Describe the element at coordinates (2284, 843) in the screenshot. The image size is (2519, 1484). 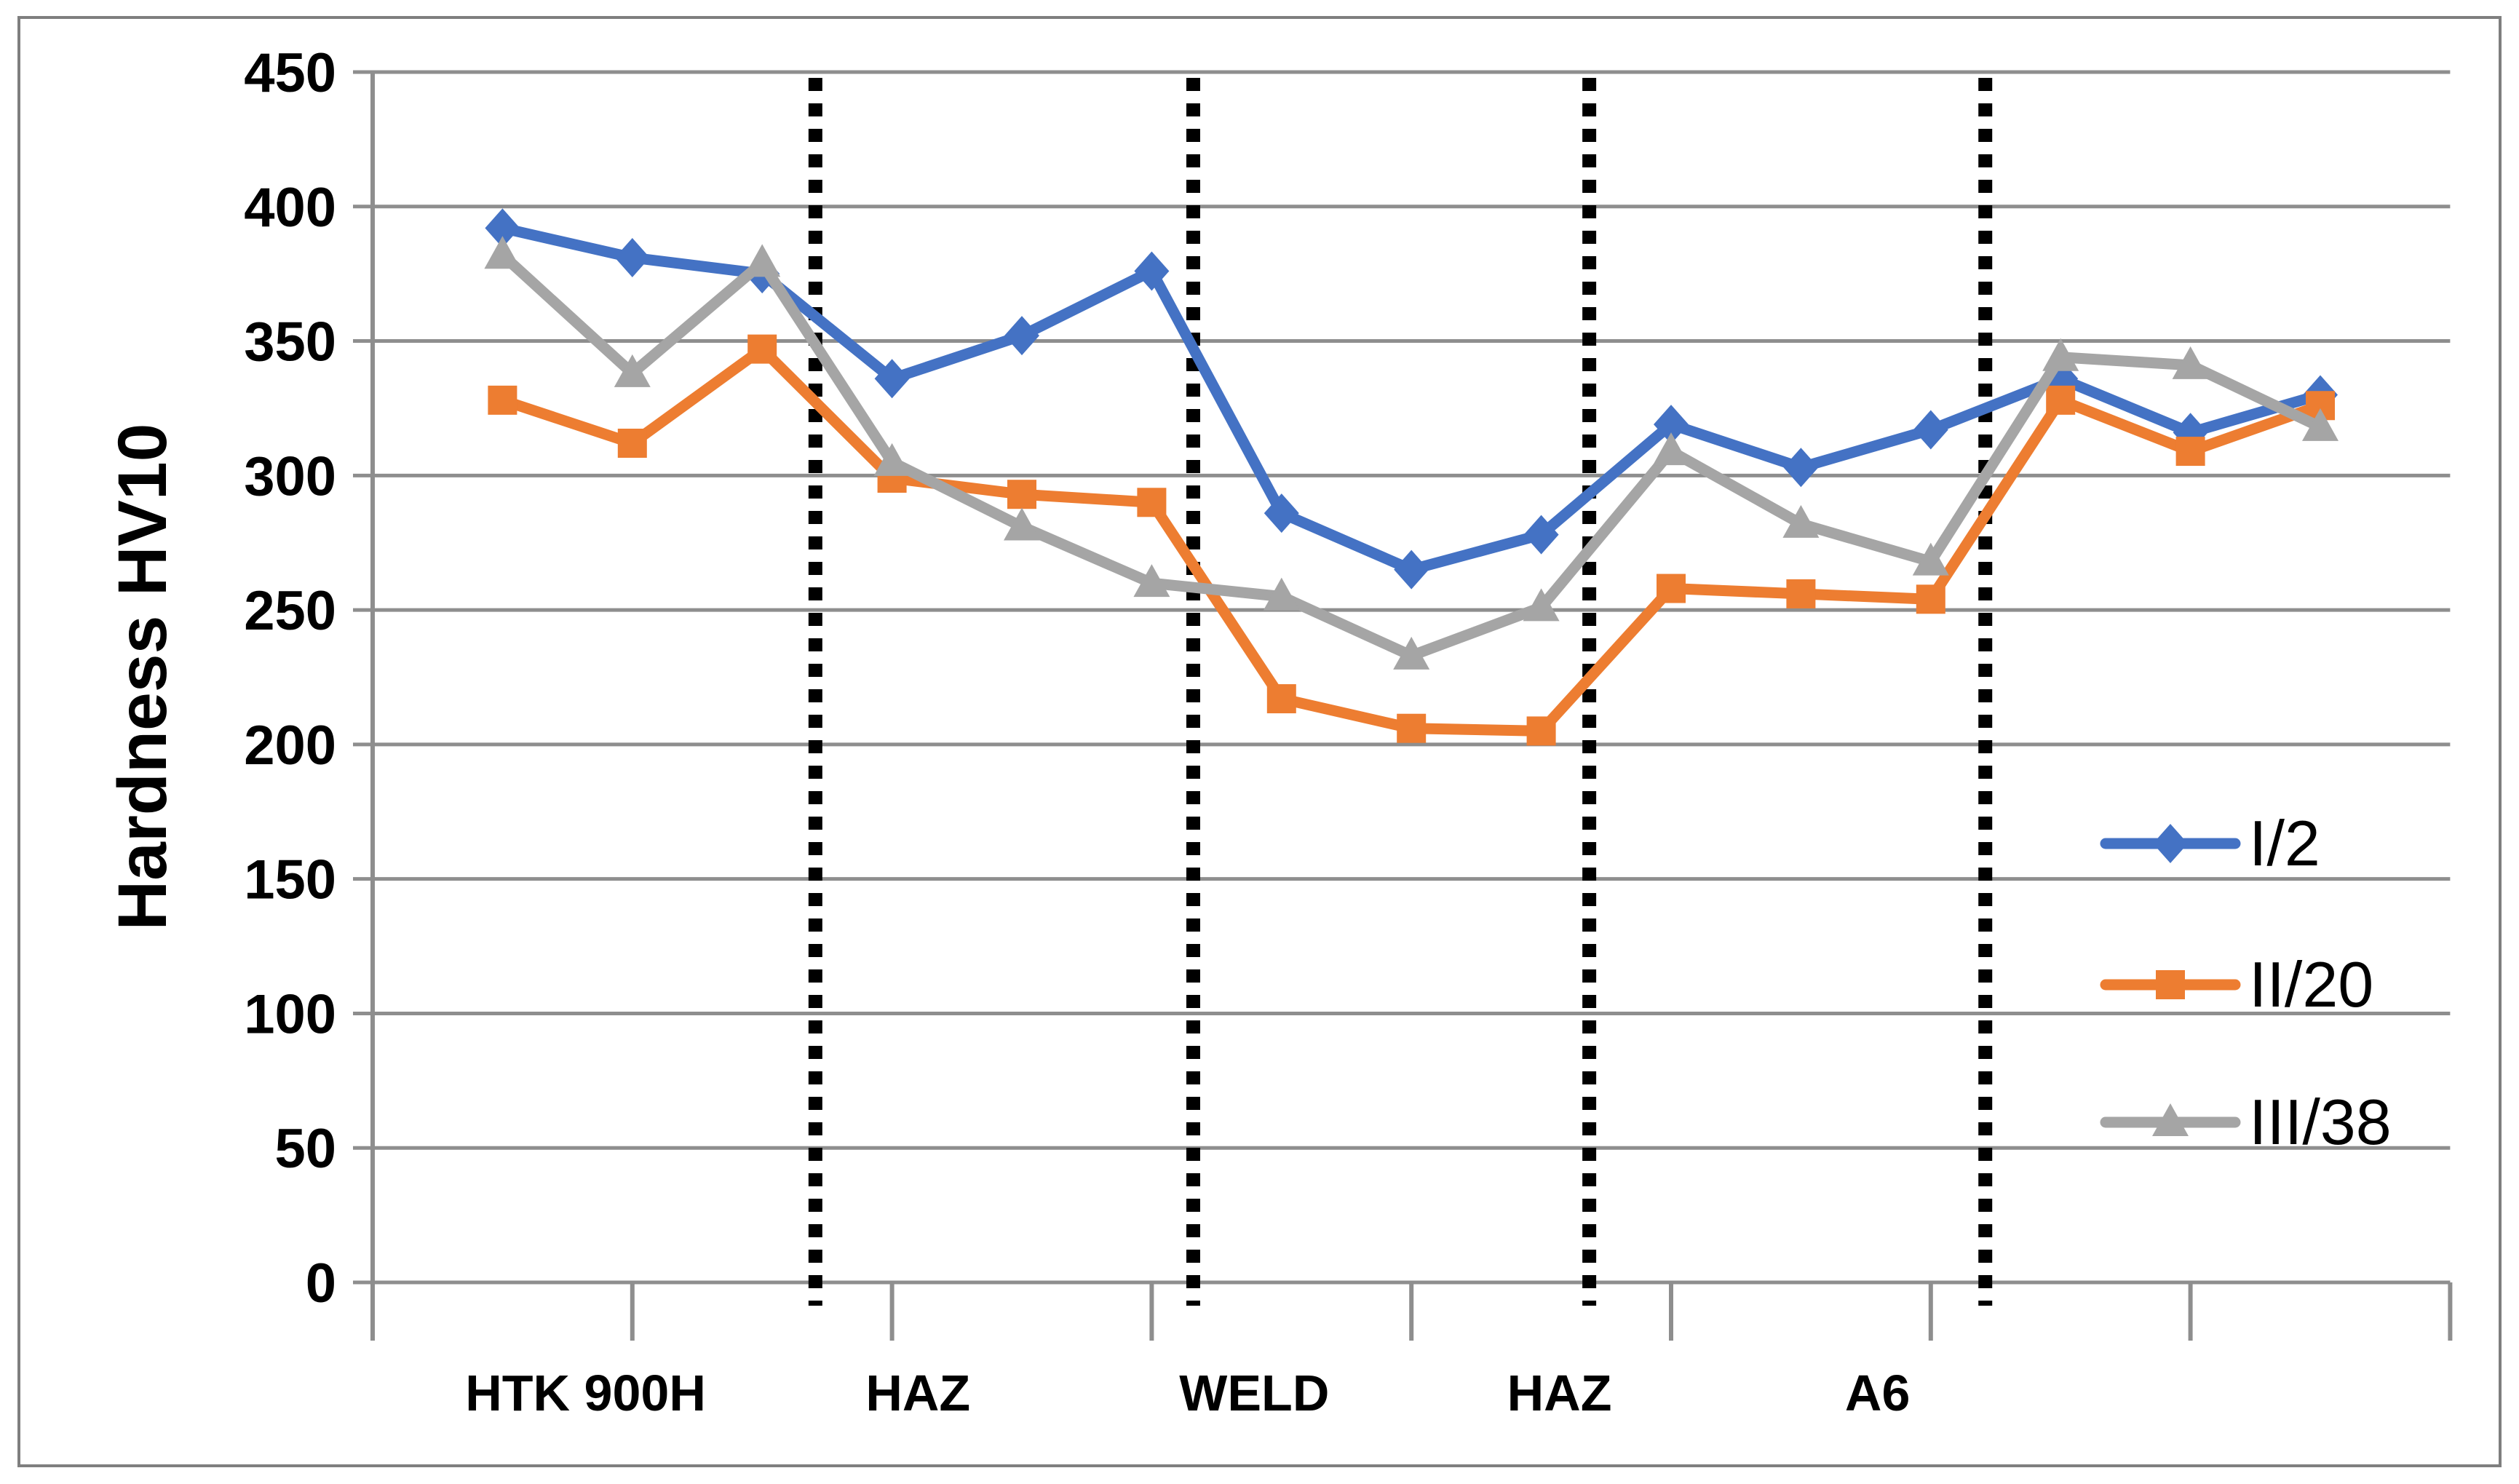
I see `legend-label: I/2` at that location.